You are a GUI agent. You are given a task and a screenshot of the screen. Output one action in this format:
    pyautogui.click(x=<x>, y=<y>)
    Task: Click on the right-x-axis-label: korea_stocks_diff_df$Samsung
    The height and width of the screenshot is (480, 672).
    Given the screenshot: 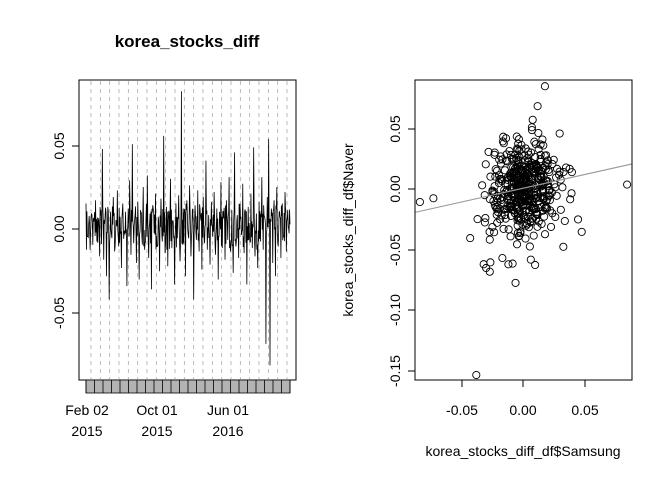 What is the action you would take?
    pyautogui.click(x=522, y=451)
    